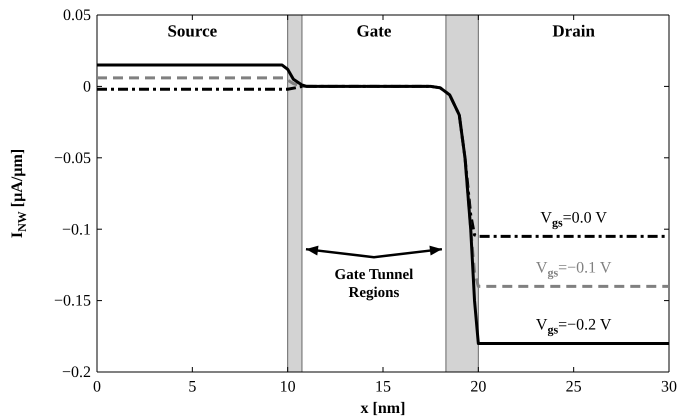 The height and width of the screenshot is (417, 698). What do you see at coordinates (76, 229) in the screenshot?
I see `y-tick-label: −0.1` at bounding box center [76, 229].